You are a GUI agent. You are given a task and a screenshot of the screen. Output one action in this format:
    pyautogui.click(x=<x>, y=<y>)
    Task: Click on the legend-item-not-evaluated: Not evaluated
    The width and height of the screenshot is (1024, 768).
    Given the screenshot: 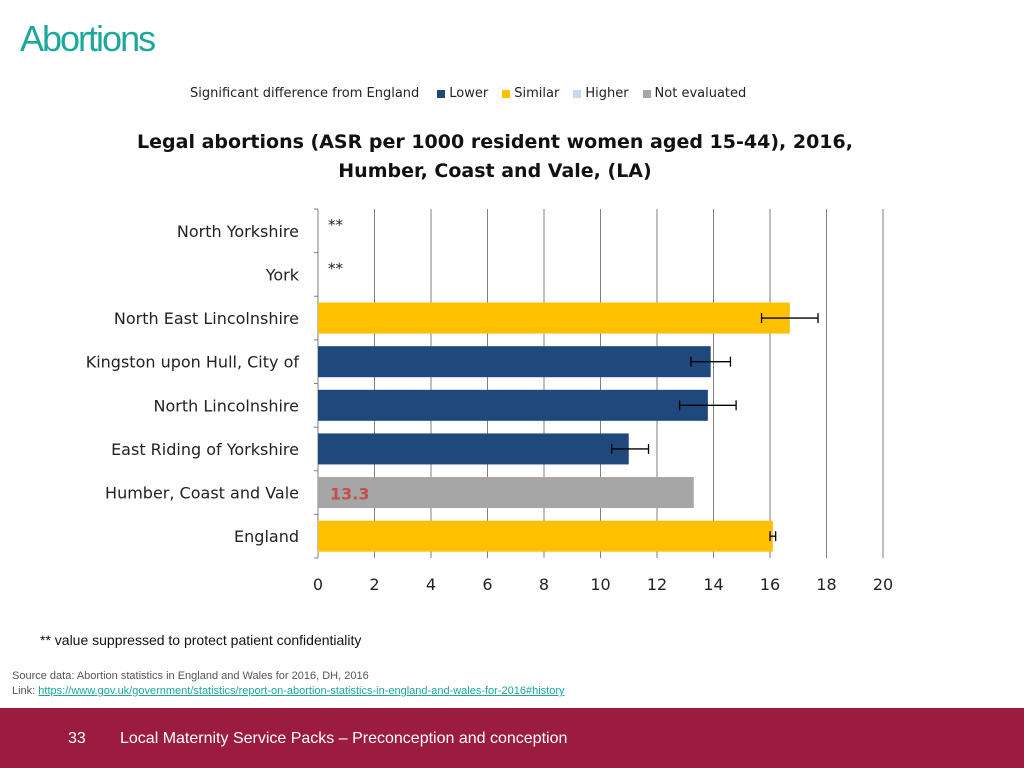 What is the action you would take?
    pyautogui.click(x=694, y=93)
    